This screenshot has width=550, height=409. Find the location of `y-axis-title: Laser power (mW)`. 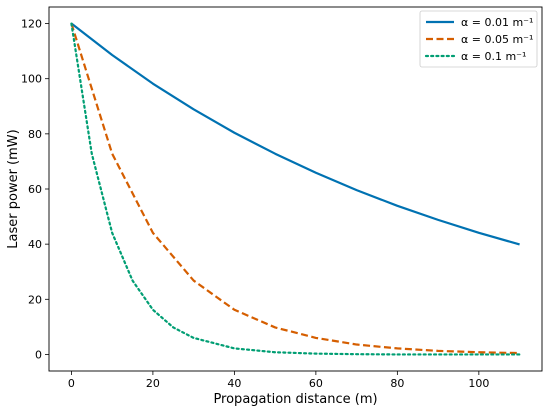

y-axis-title: Laser power (mW) is located at coordinates (13, 188).